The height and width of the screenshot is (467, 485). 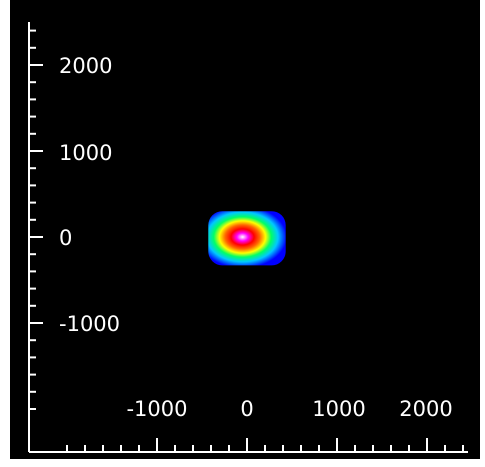 I want to click on beam-spot, so click(x=247, y=238).